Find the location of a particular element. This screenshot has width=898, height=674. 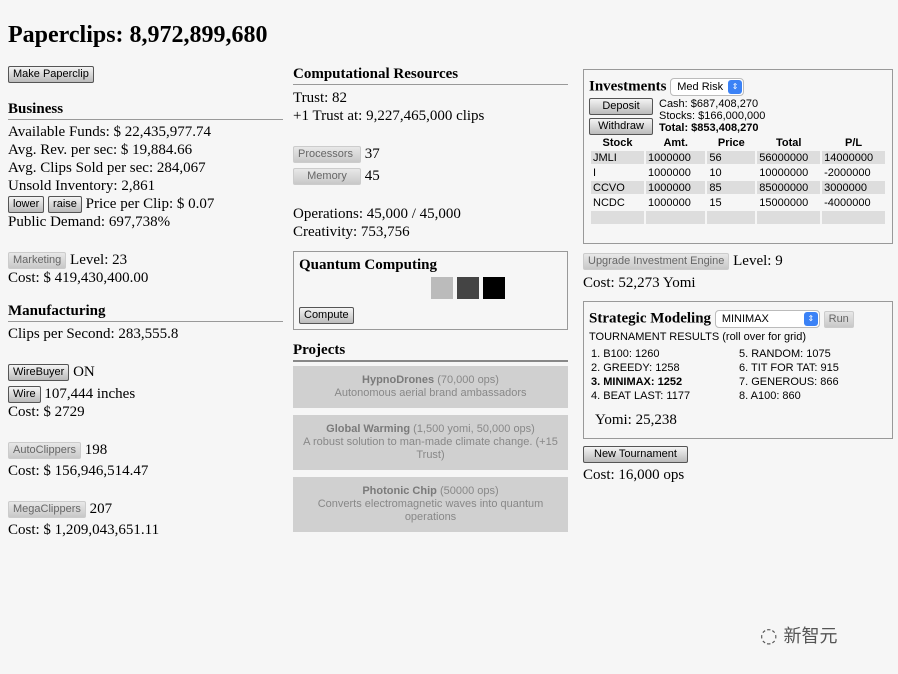

tournament-result: 2. GREEDY: 1258 is located at coordinates (635, 368).